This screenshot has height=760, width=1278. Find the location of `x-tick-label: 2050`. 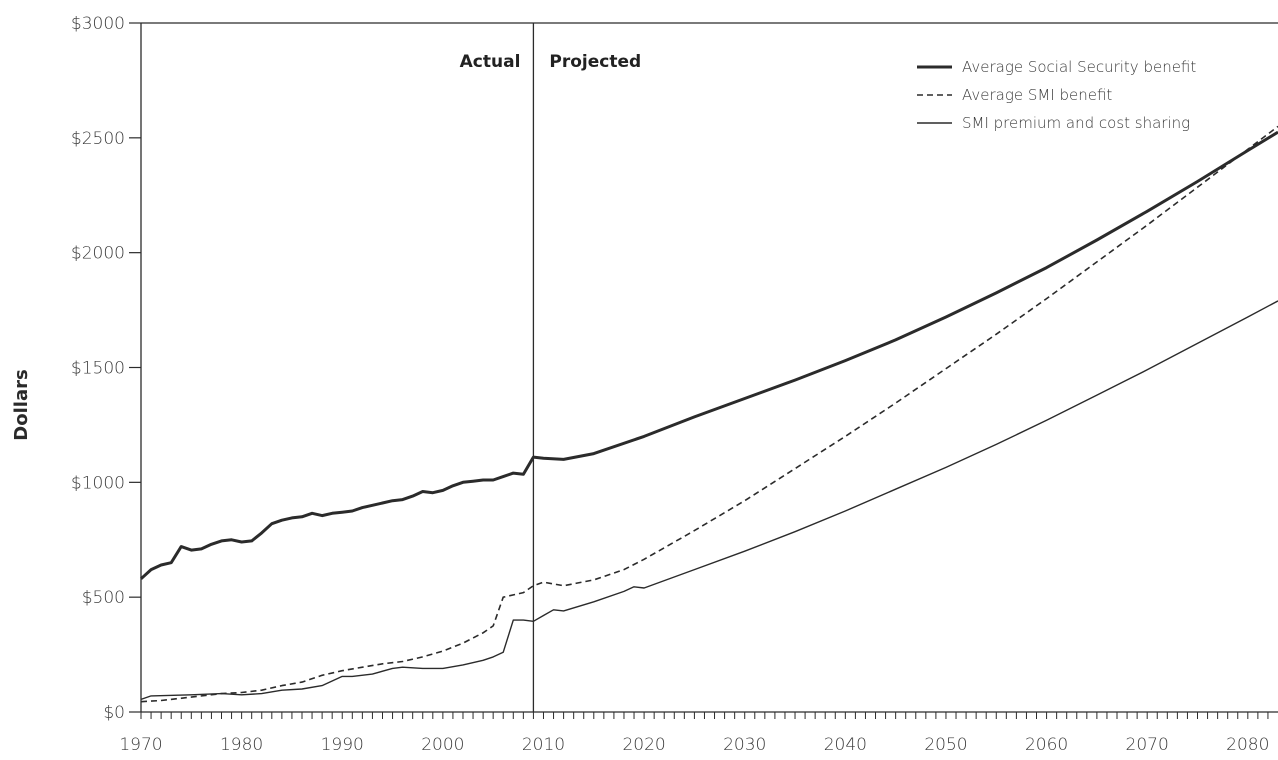

x-tick-label: 2050 is located at coordinates (945, 745).